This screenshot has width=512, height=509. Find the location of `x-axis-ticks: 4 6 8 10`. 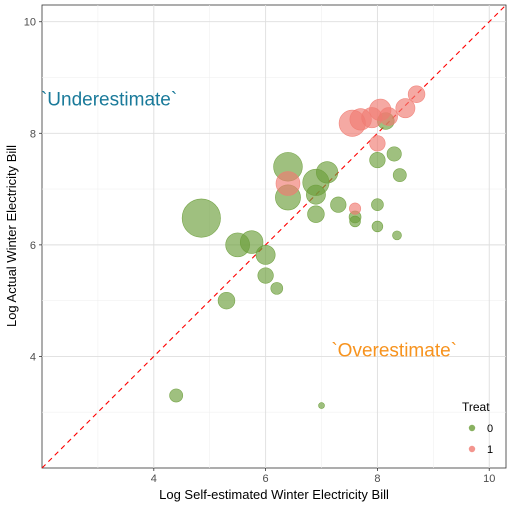

x-axis-ticks: 4 6 8 10 is located at coordinates (323, 476).